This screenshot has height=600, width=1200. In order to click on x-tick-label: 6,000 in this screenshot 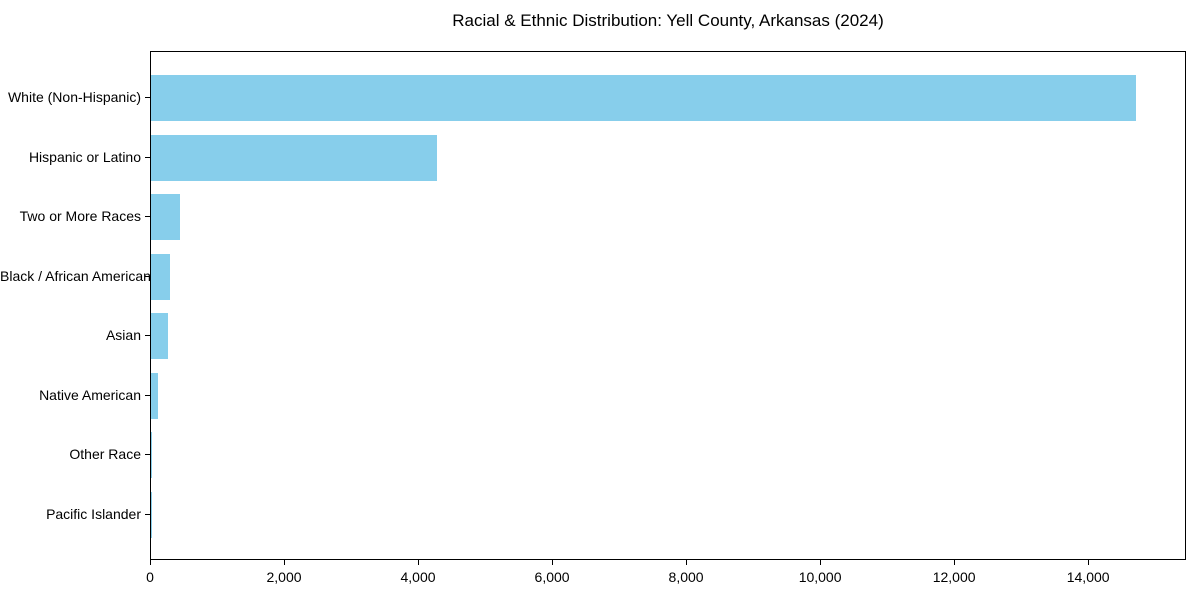, I will do `click(552, 577)`.